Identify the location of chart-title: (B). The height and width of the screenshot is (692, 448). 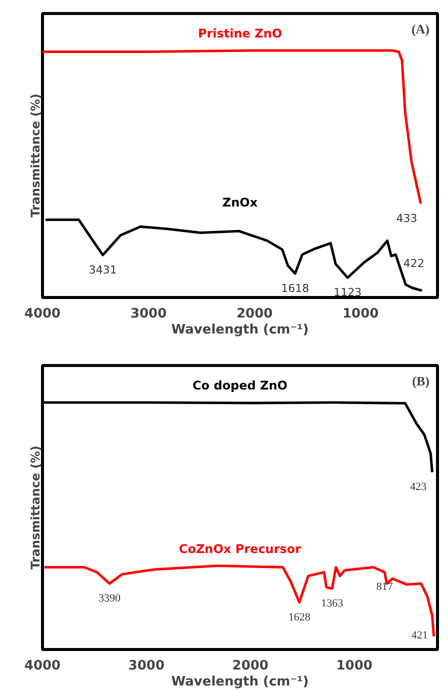
(421, 381).